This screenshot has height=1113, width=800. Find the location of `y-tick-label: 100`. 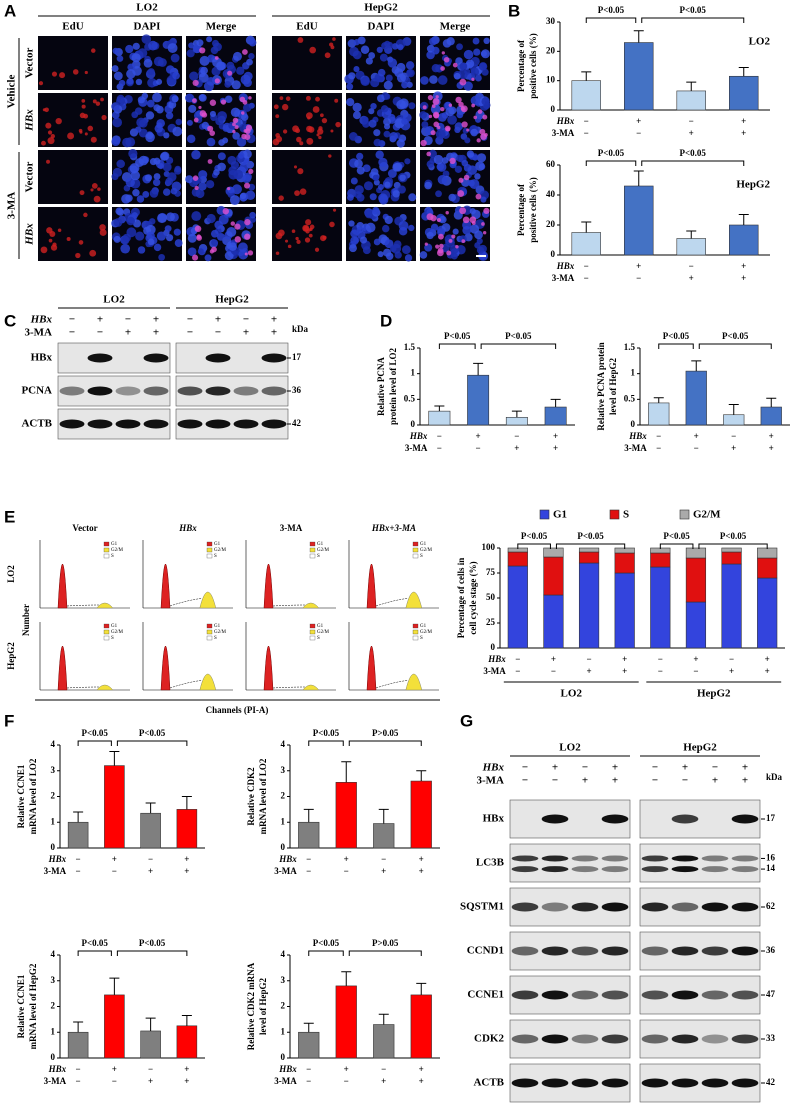

y-tick-label: 100 is located at coordinates (489, 547).